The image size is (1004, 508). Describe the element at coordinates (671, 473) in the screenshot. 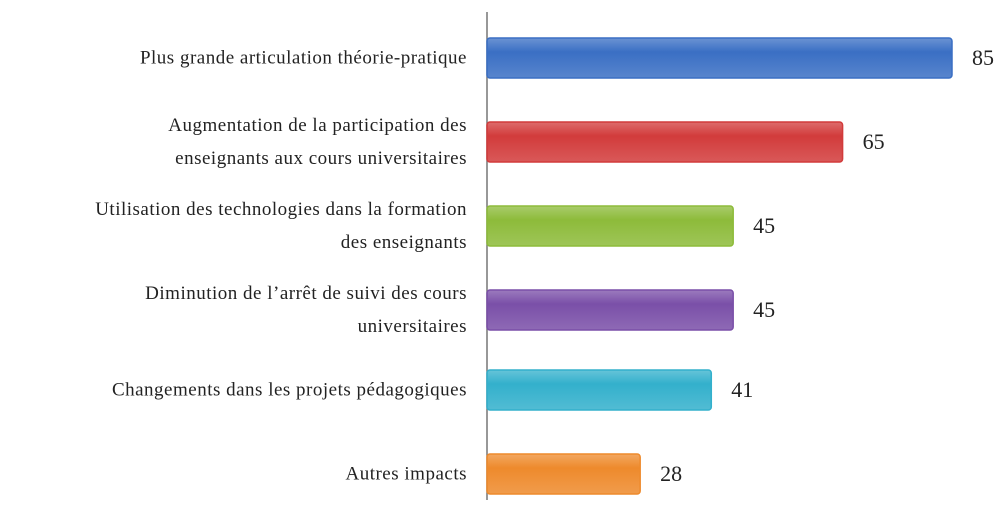

I see `value-label: 28` at that location.